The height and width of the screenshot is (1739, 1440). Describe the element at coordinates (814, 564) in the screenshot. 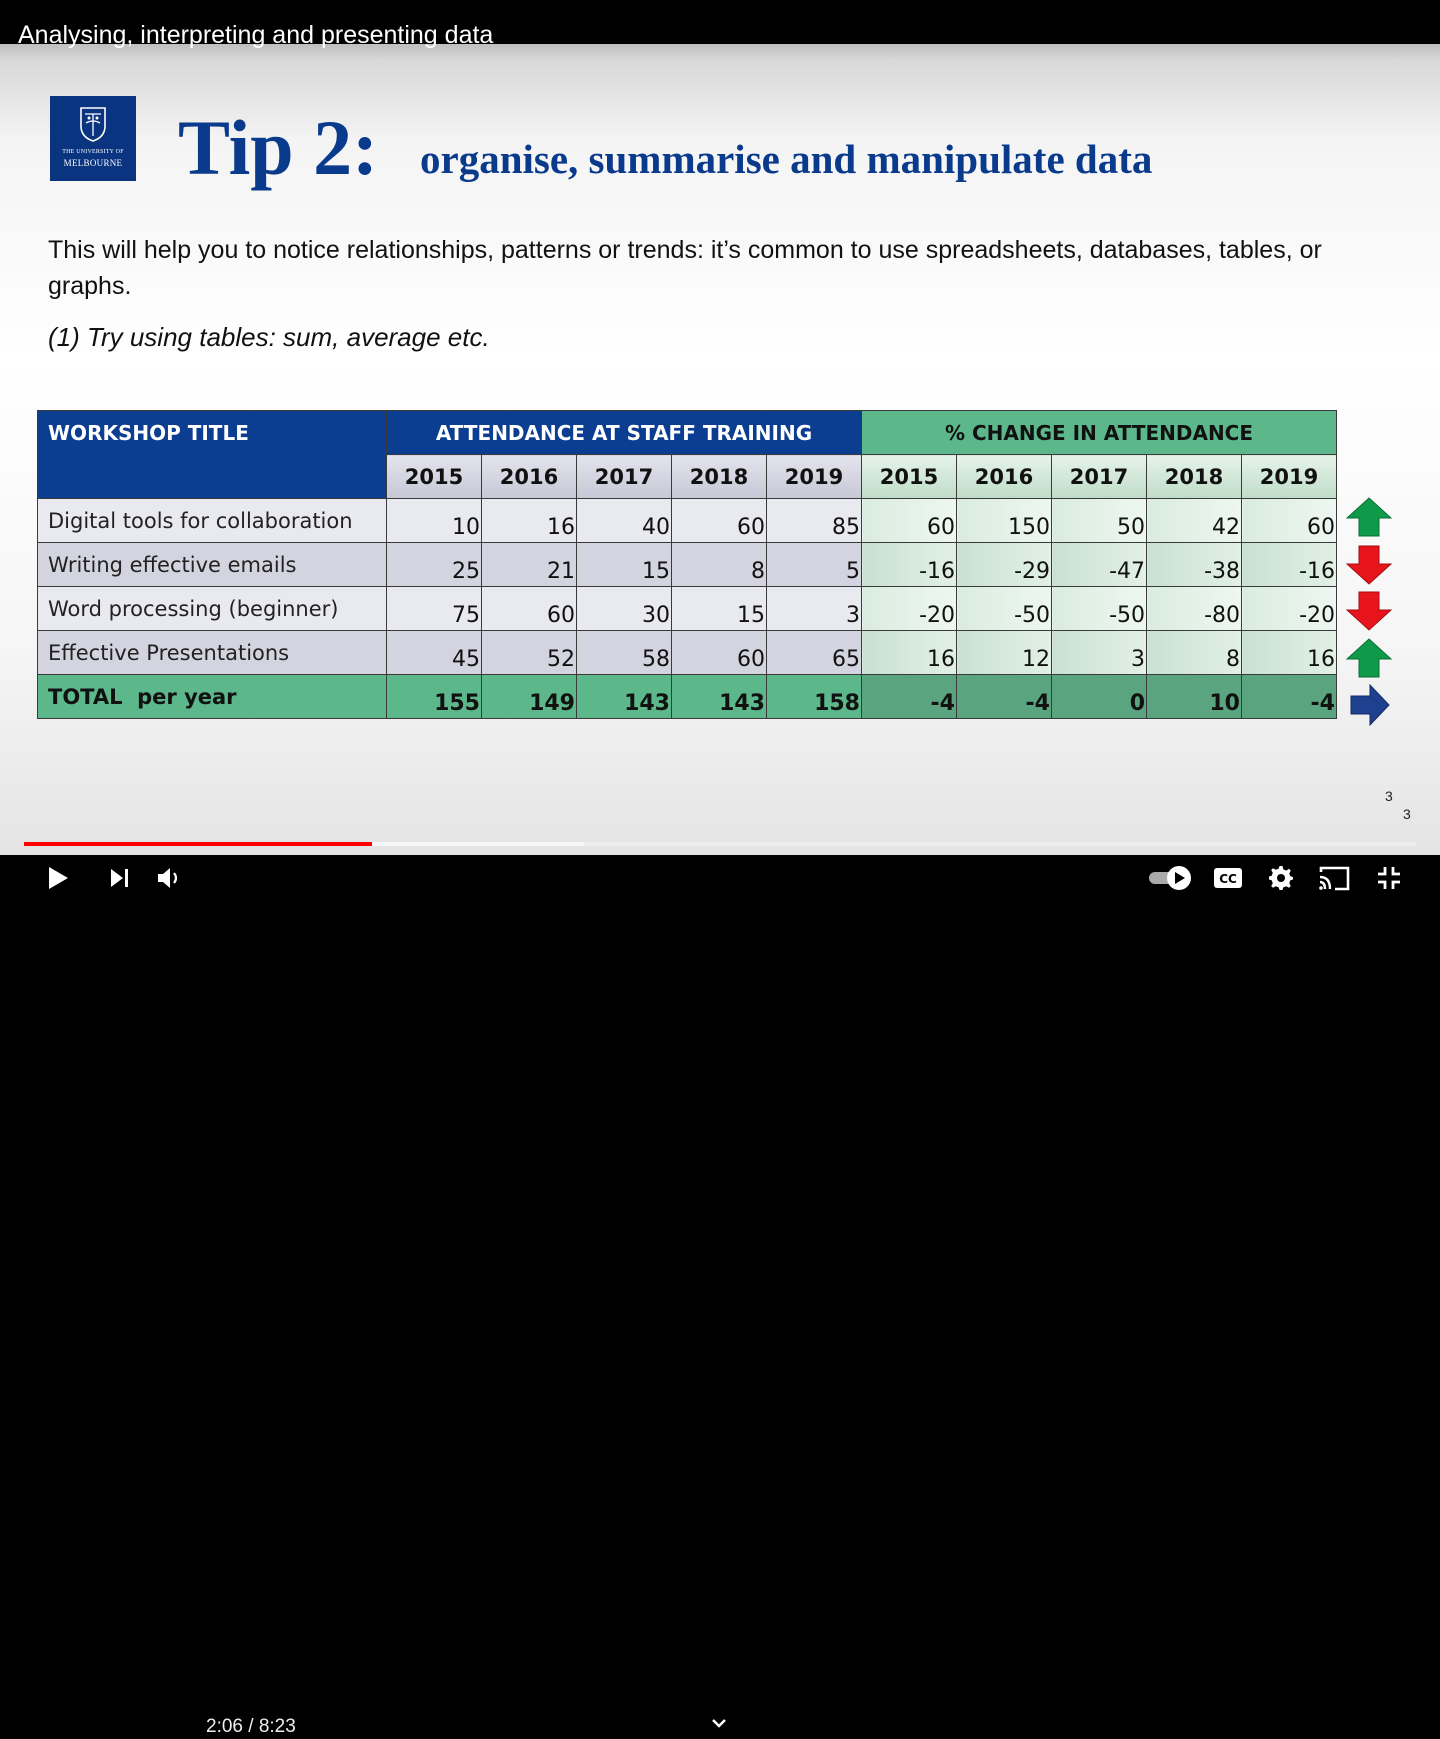

I see `attendance-cell: 5` at that location.